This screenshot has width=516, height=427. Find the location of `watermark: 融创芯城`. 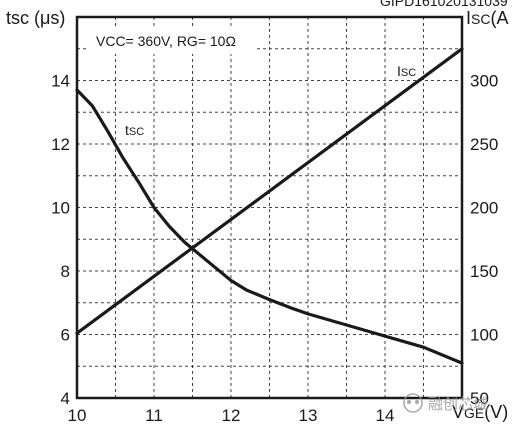

watermark: 融创芯城 is located at coordinates (445, 403).